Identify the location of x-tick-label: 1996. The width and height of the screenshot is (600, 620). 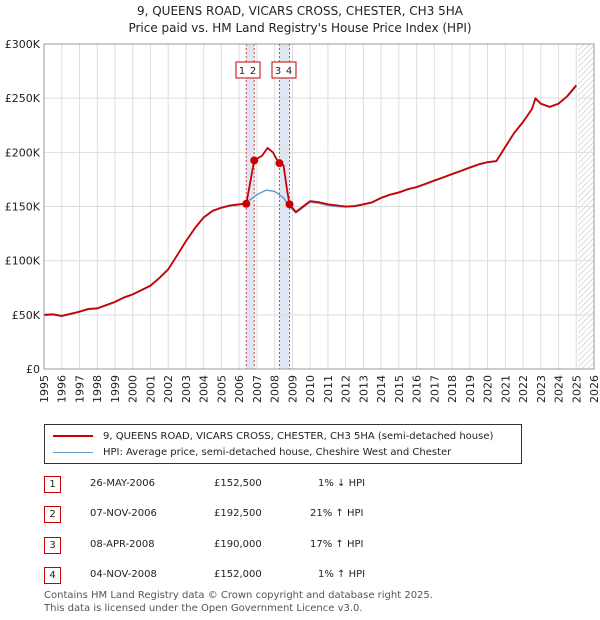
(62, 389).